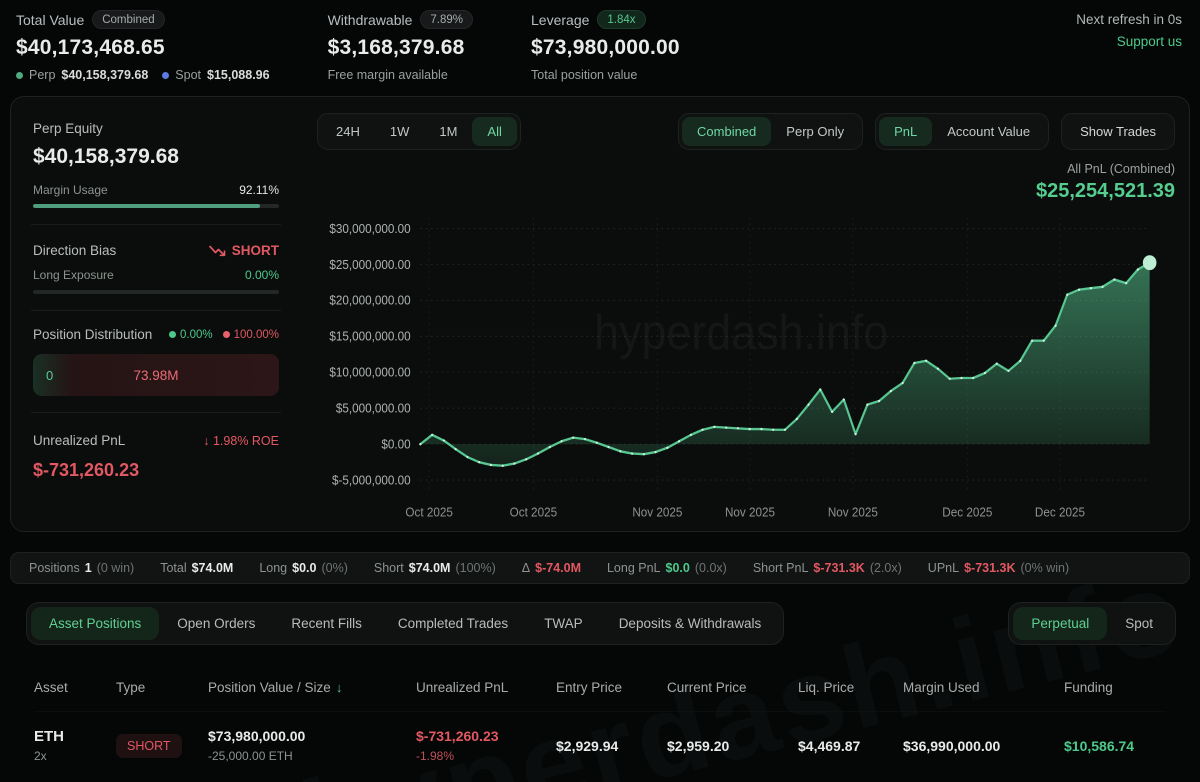 This screenshot has width=1200, height=782. I want to click on withdrawable-label: Withdrawable, so click(370, 19).